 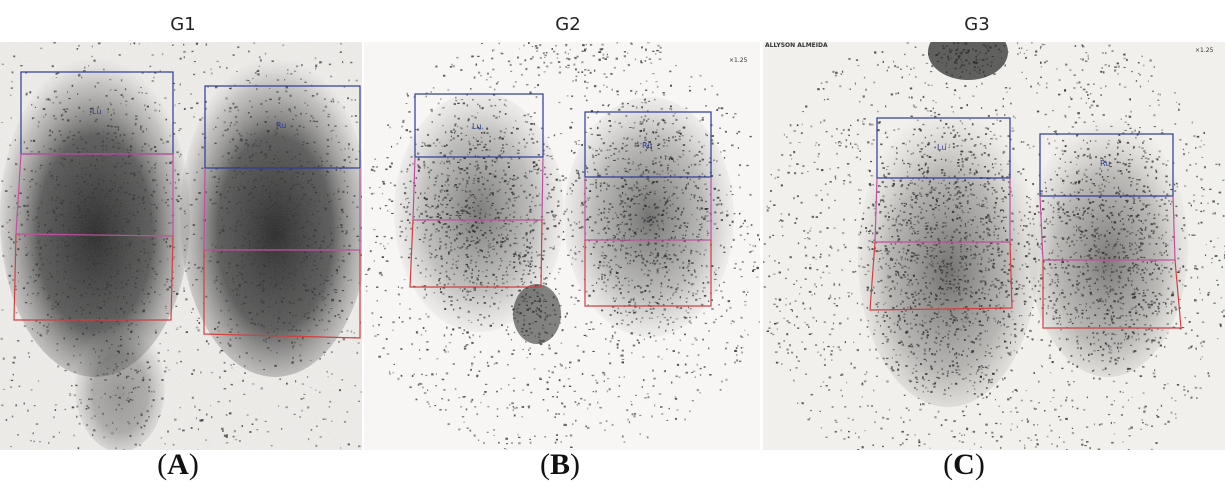 What do you see at coordinates (964, 464) in the screenshot?
I see `panel-label-c: (C)` at bounding box center [964, 464].